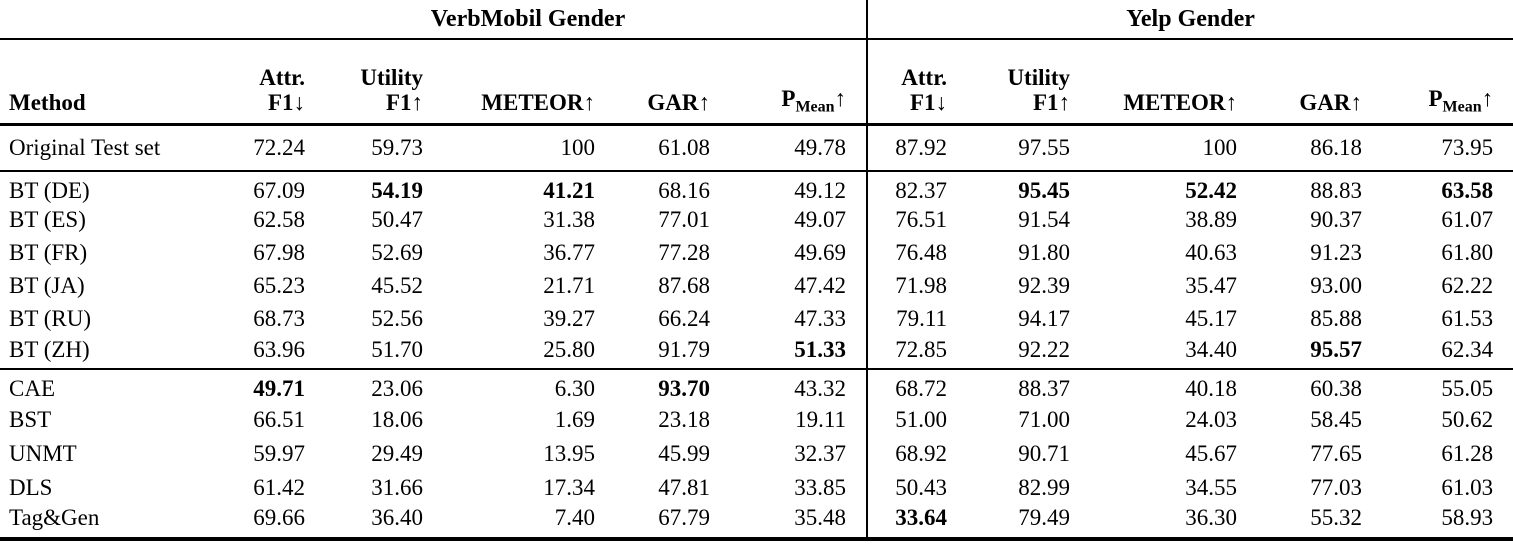 The width and height of the screenshot is (1513, 547). Describe the element at coordinates (569, 318) in the screenshot. I see `vm-value-cell: 39.27` at that location.